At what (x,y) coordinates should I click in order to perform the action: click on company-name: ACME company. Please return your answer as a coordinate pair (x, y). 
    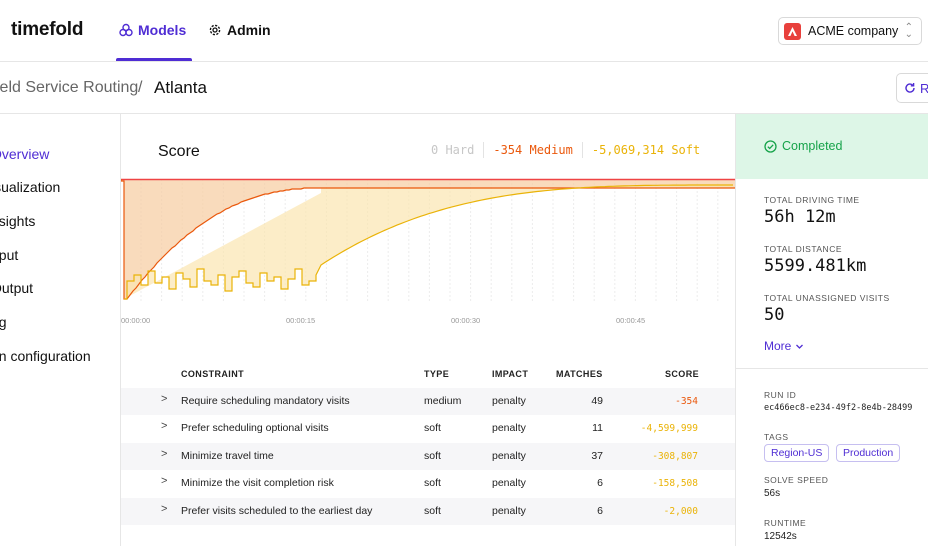
    Looking at the image, I should click on (853, 31).